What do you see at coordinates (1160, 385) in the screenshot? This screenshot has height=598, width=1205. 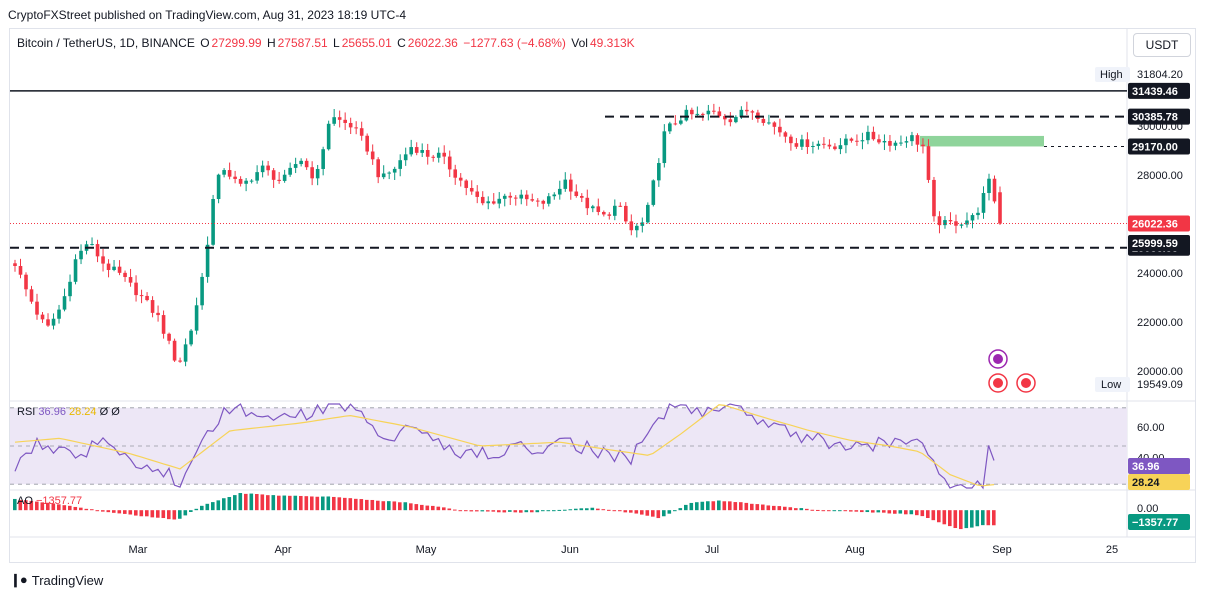 I see `low-tag-value: 19549.09` at bounding box center [1160, 385].